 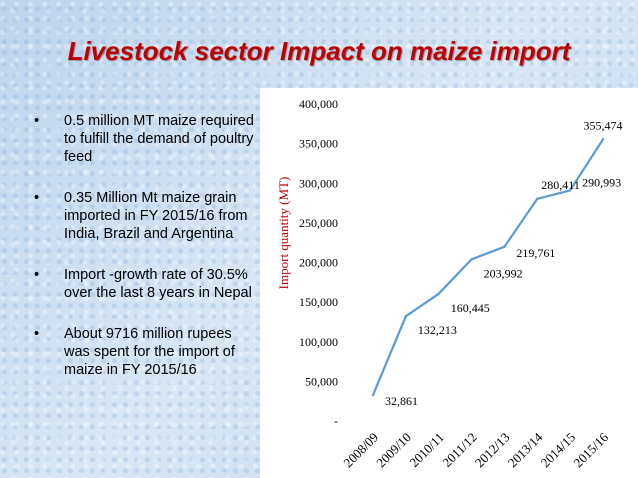 I want to click on data-label: 290,993, so click(x=601, y=182).